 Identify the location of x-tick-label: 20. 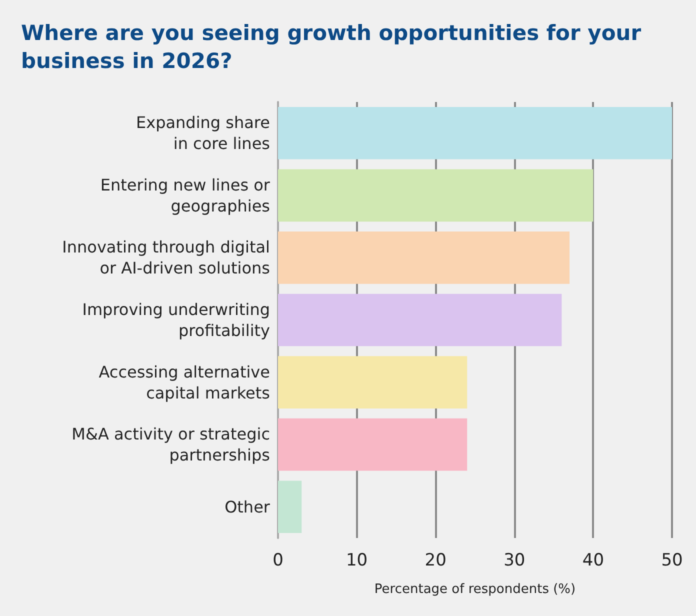
(435, 560).